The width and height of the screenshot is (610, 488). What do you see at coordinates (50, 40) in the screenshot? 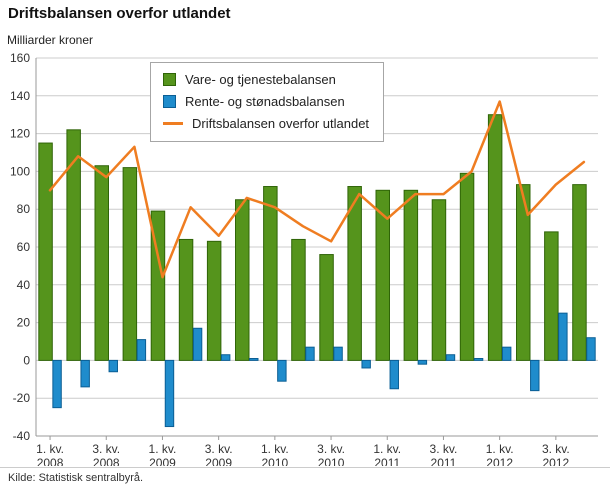
I see `y-axis-units-label: Milliarder kroner` at bounding box center [50, 40].